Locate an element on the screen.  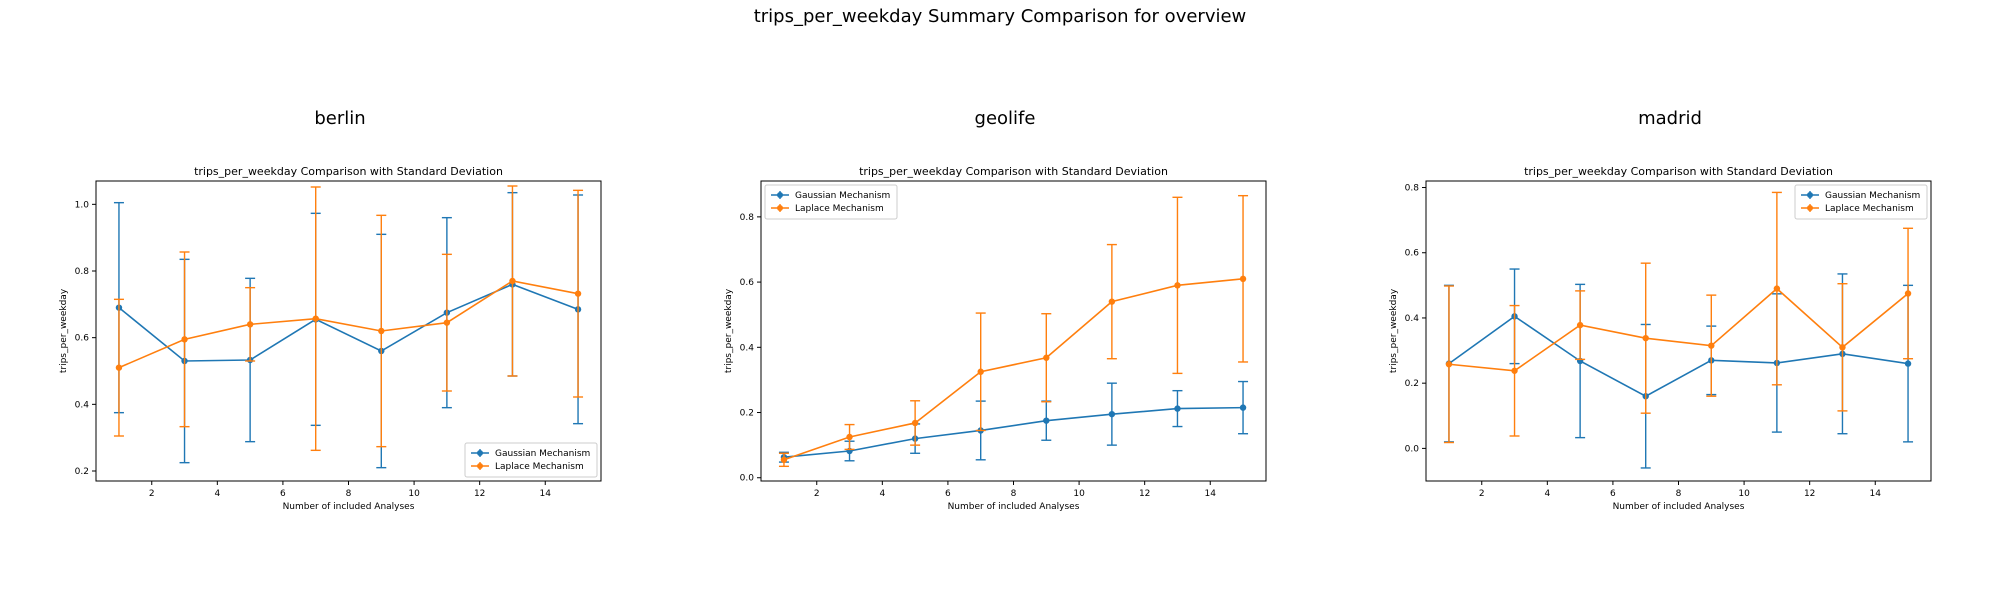
y-tick-label: 1.0 is located at coordinates (82, 205).